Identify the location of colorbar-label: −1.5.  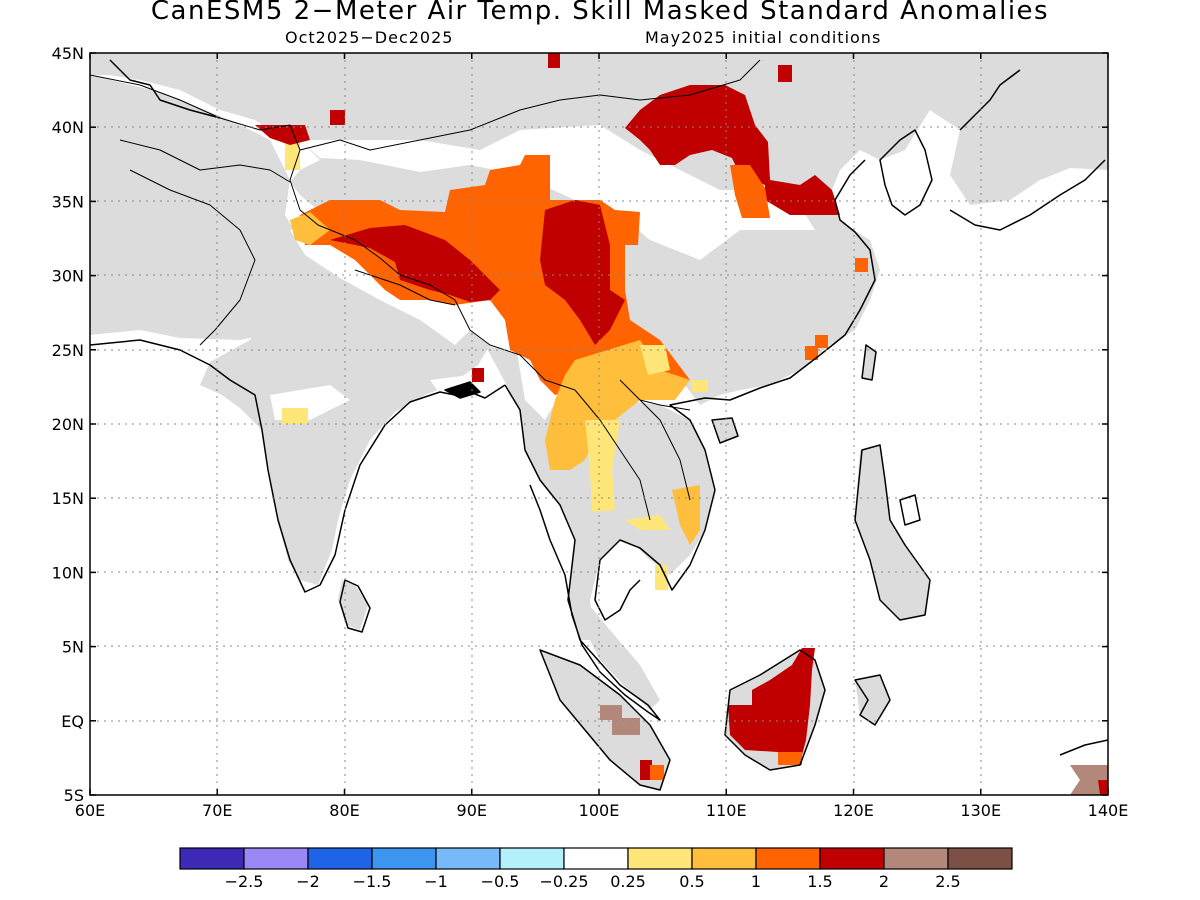
(372, 881).